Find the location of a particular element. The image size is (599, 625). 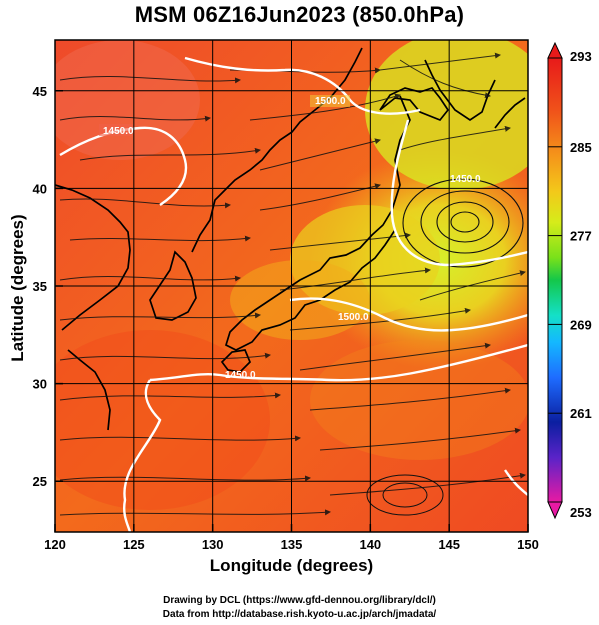

x-tick-label: 120 is located at coordinates (55, 544).